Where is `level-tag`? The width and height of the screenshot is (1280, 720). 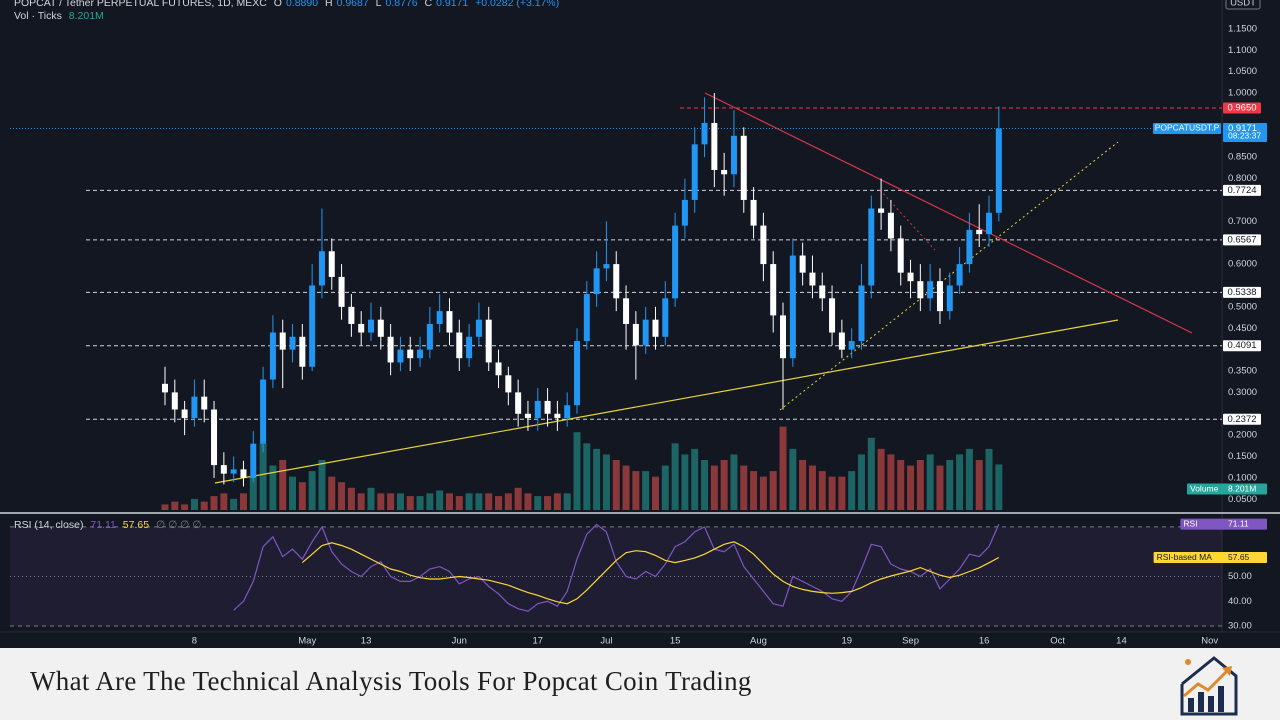
level-tag is located at coordinates (1242, 346).